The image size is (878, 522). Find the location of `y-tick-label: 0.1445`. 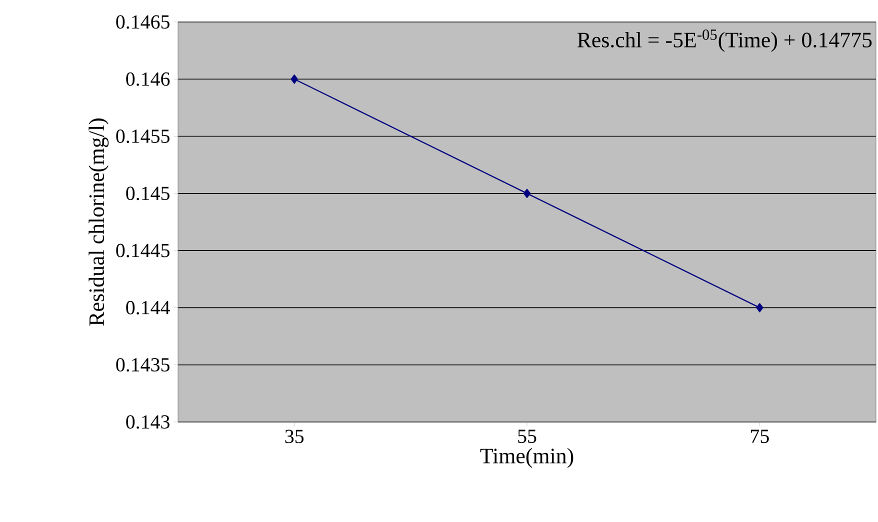

y-tick-label: 0.1445 is located at coordinates (143, 251).